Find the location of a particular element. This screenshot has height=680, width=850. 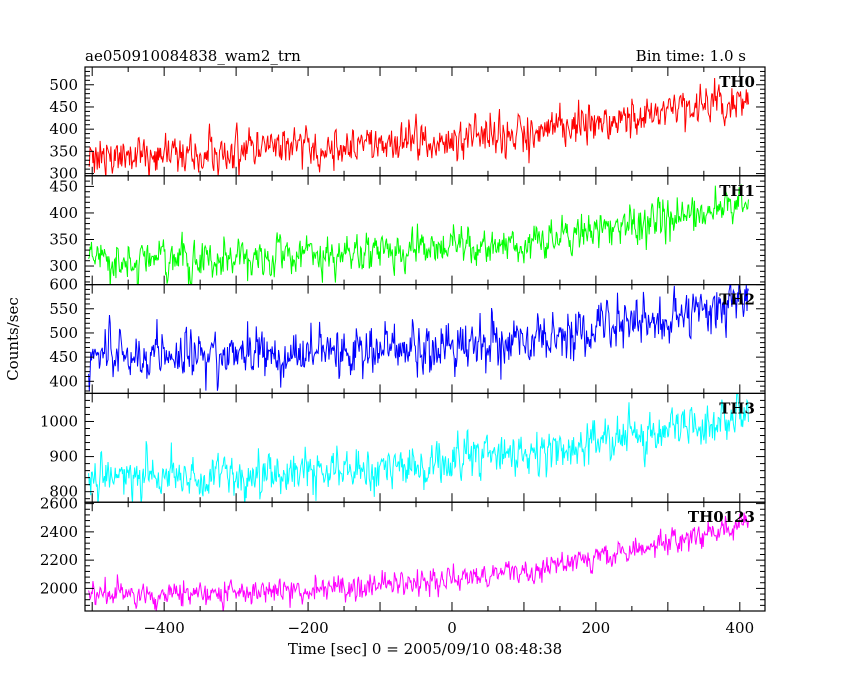

y-tick-label: 2600 is located at coordinates (59, 504).